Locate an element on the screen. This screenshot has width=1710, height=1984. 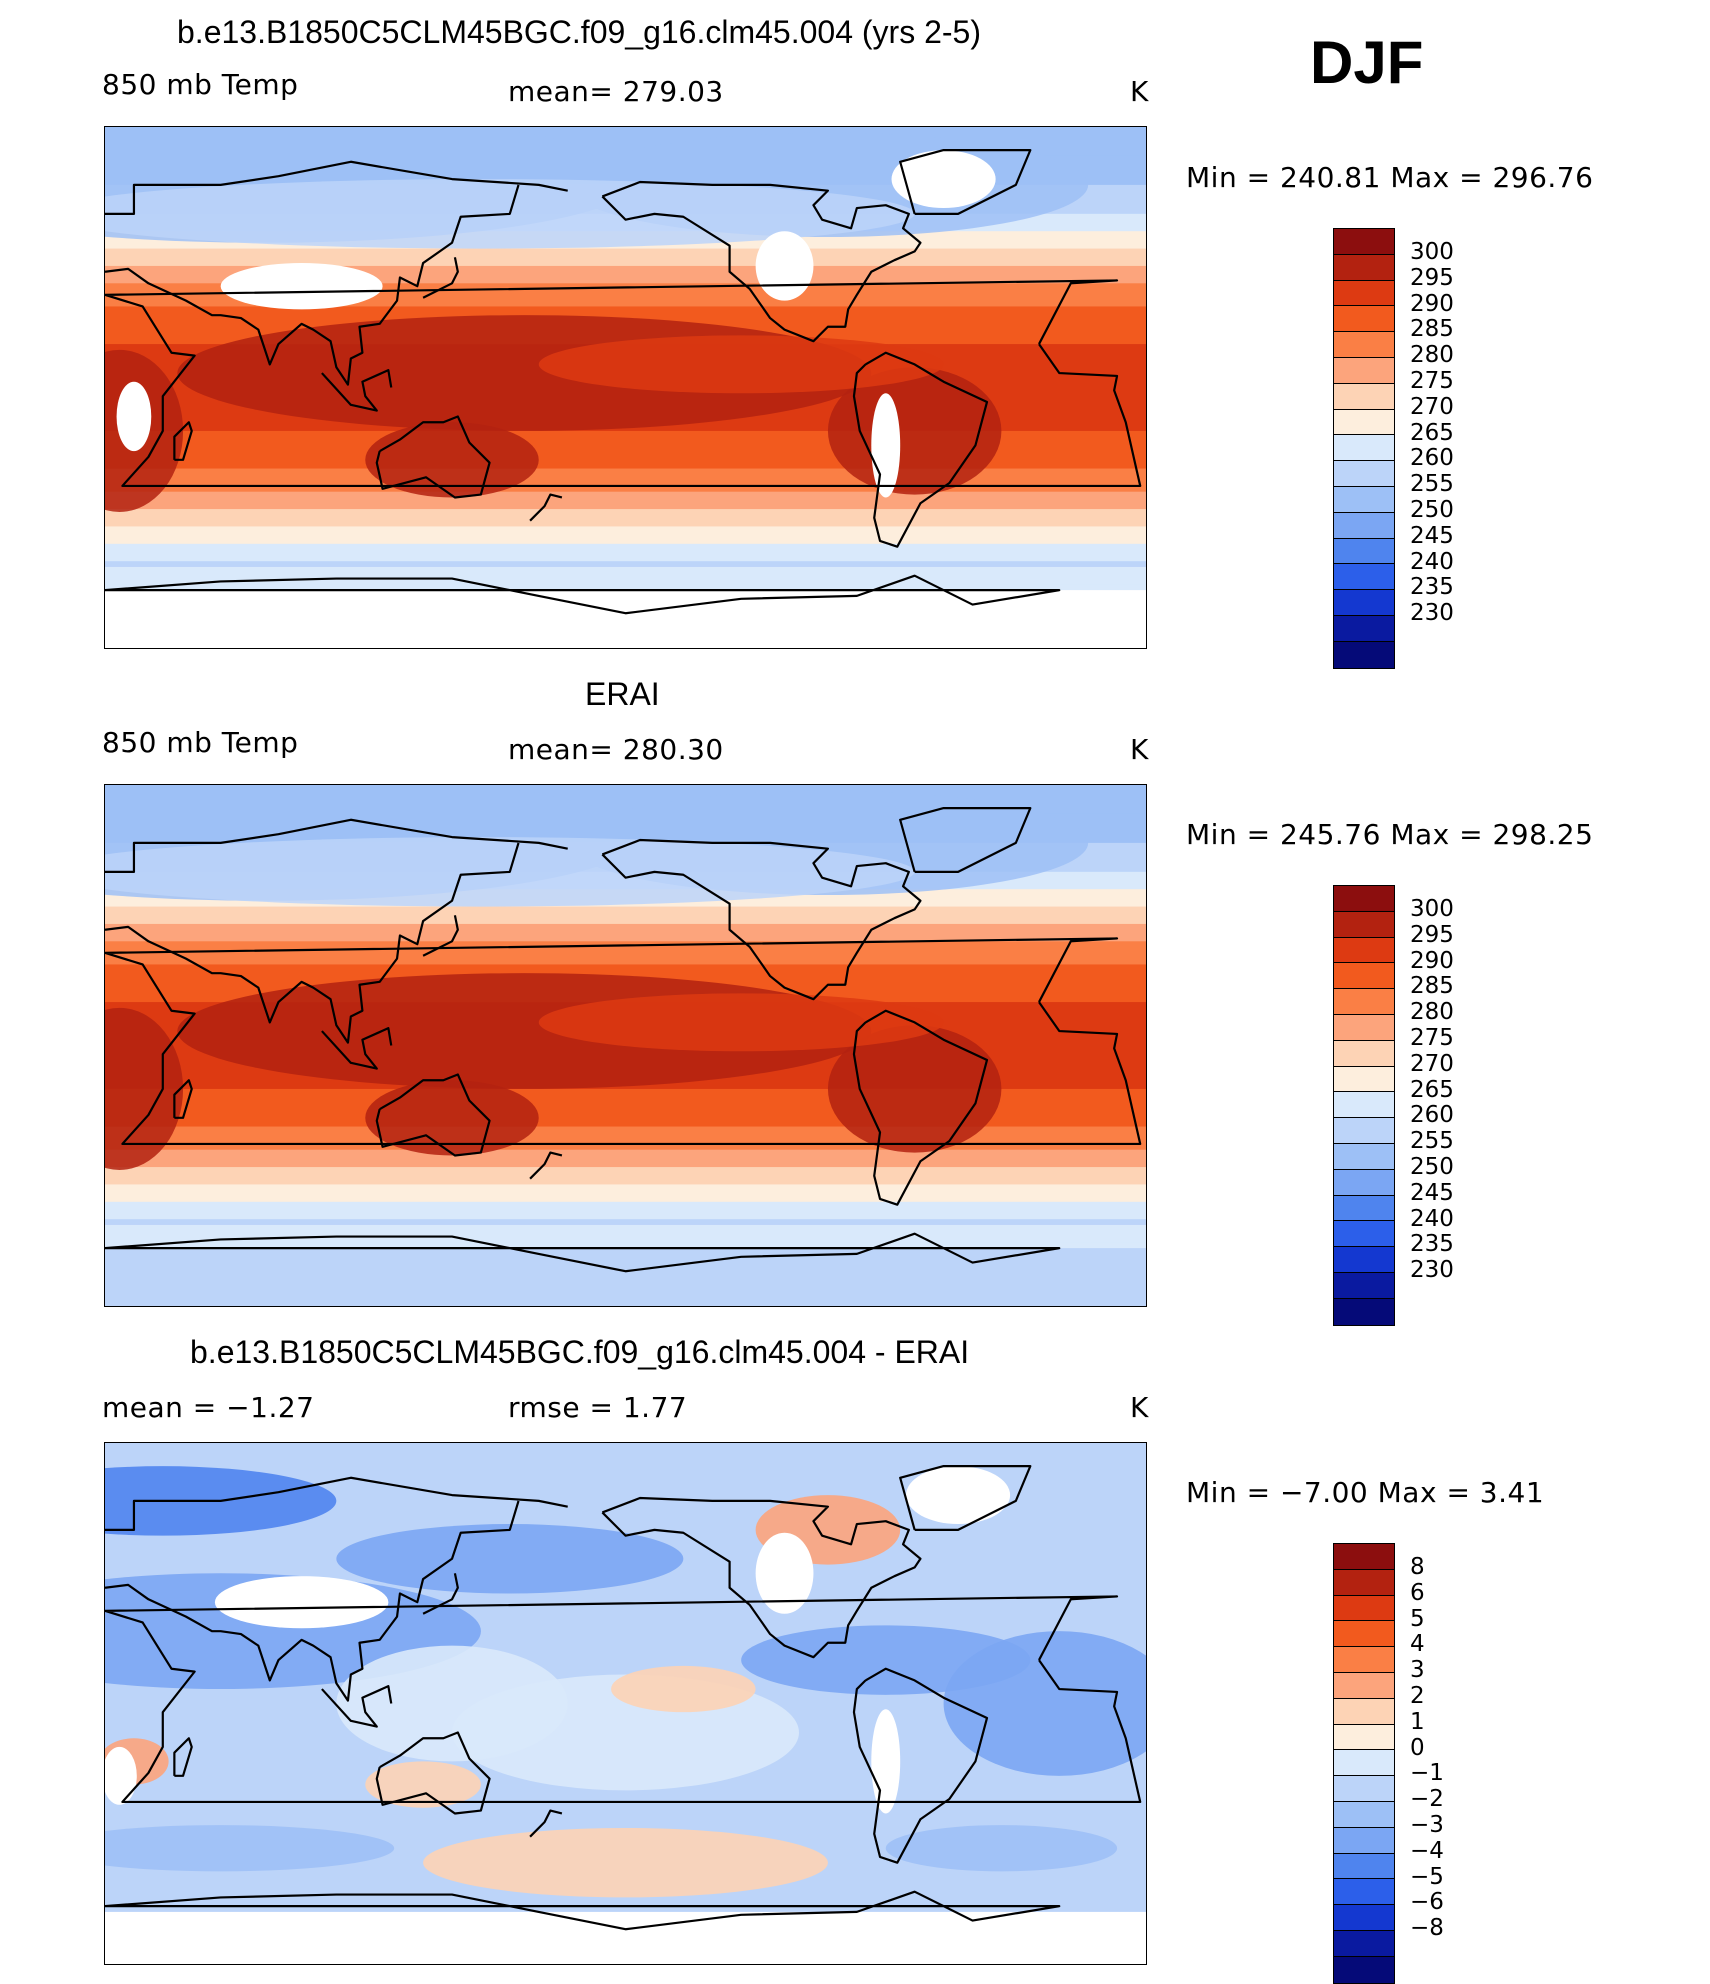
colorbar-tick-label: 250 is located at coordinates (1432, 510).